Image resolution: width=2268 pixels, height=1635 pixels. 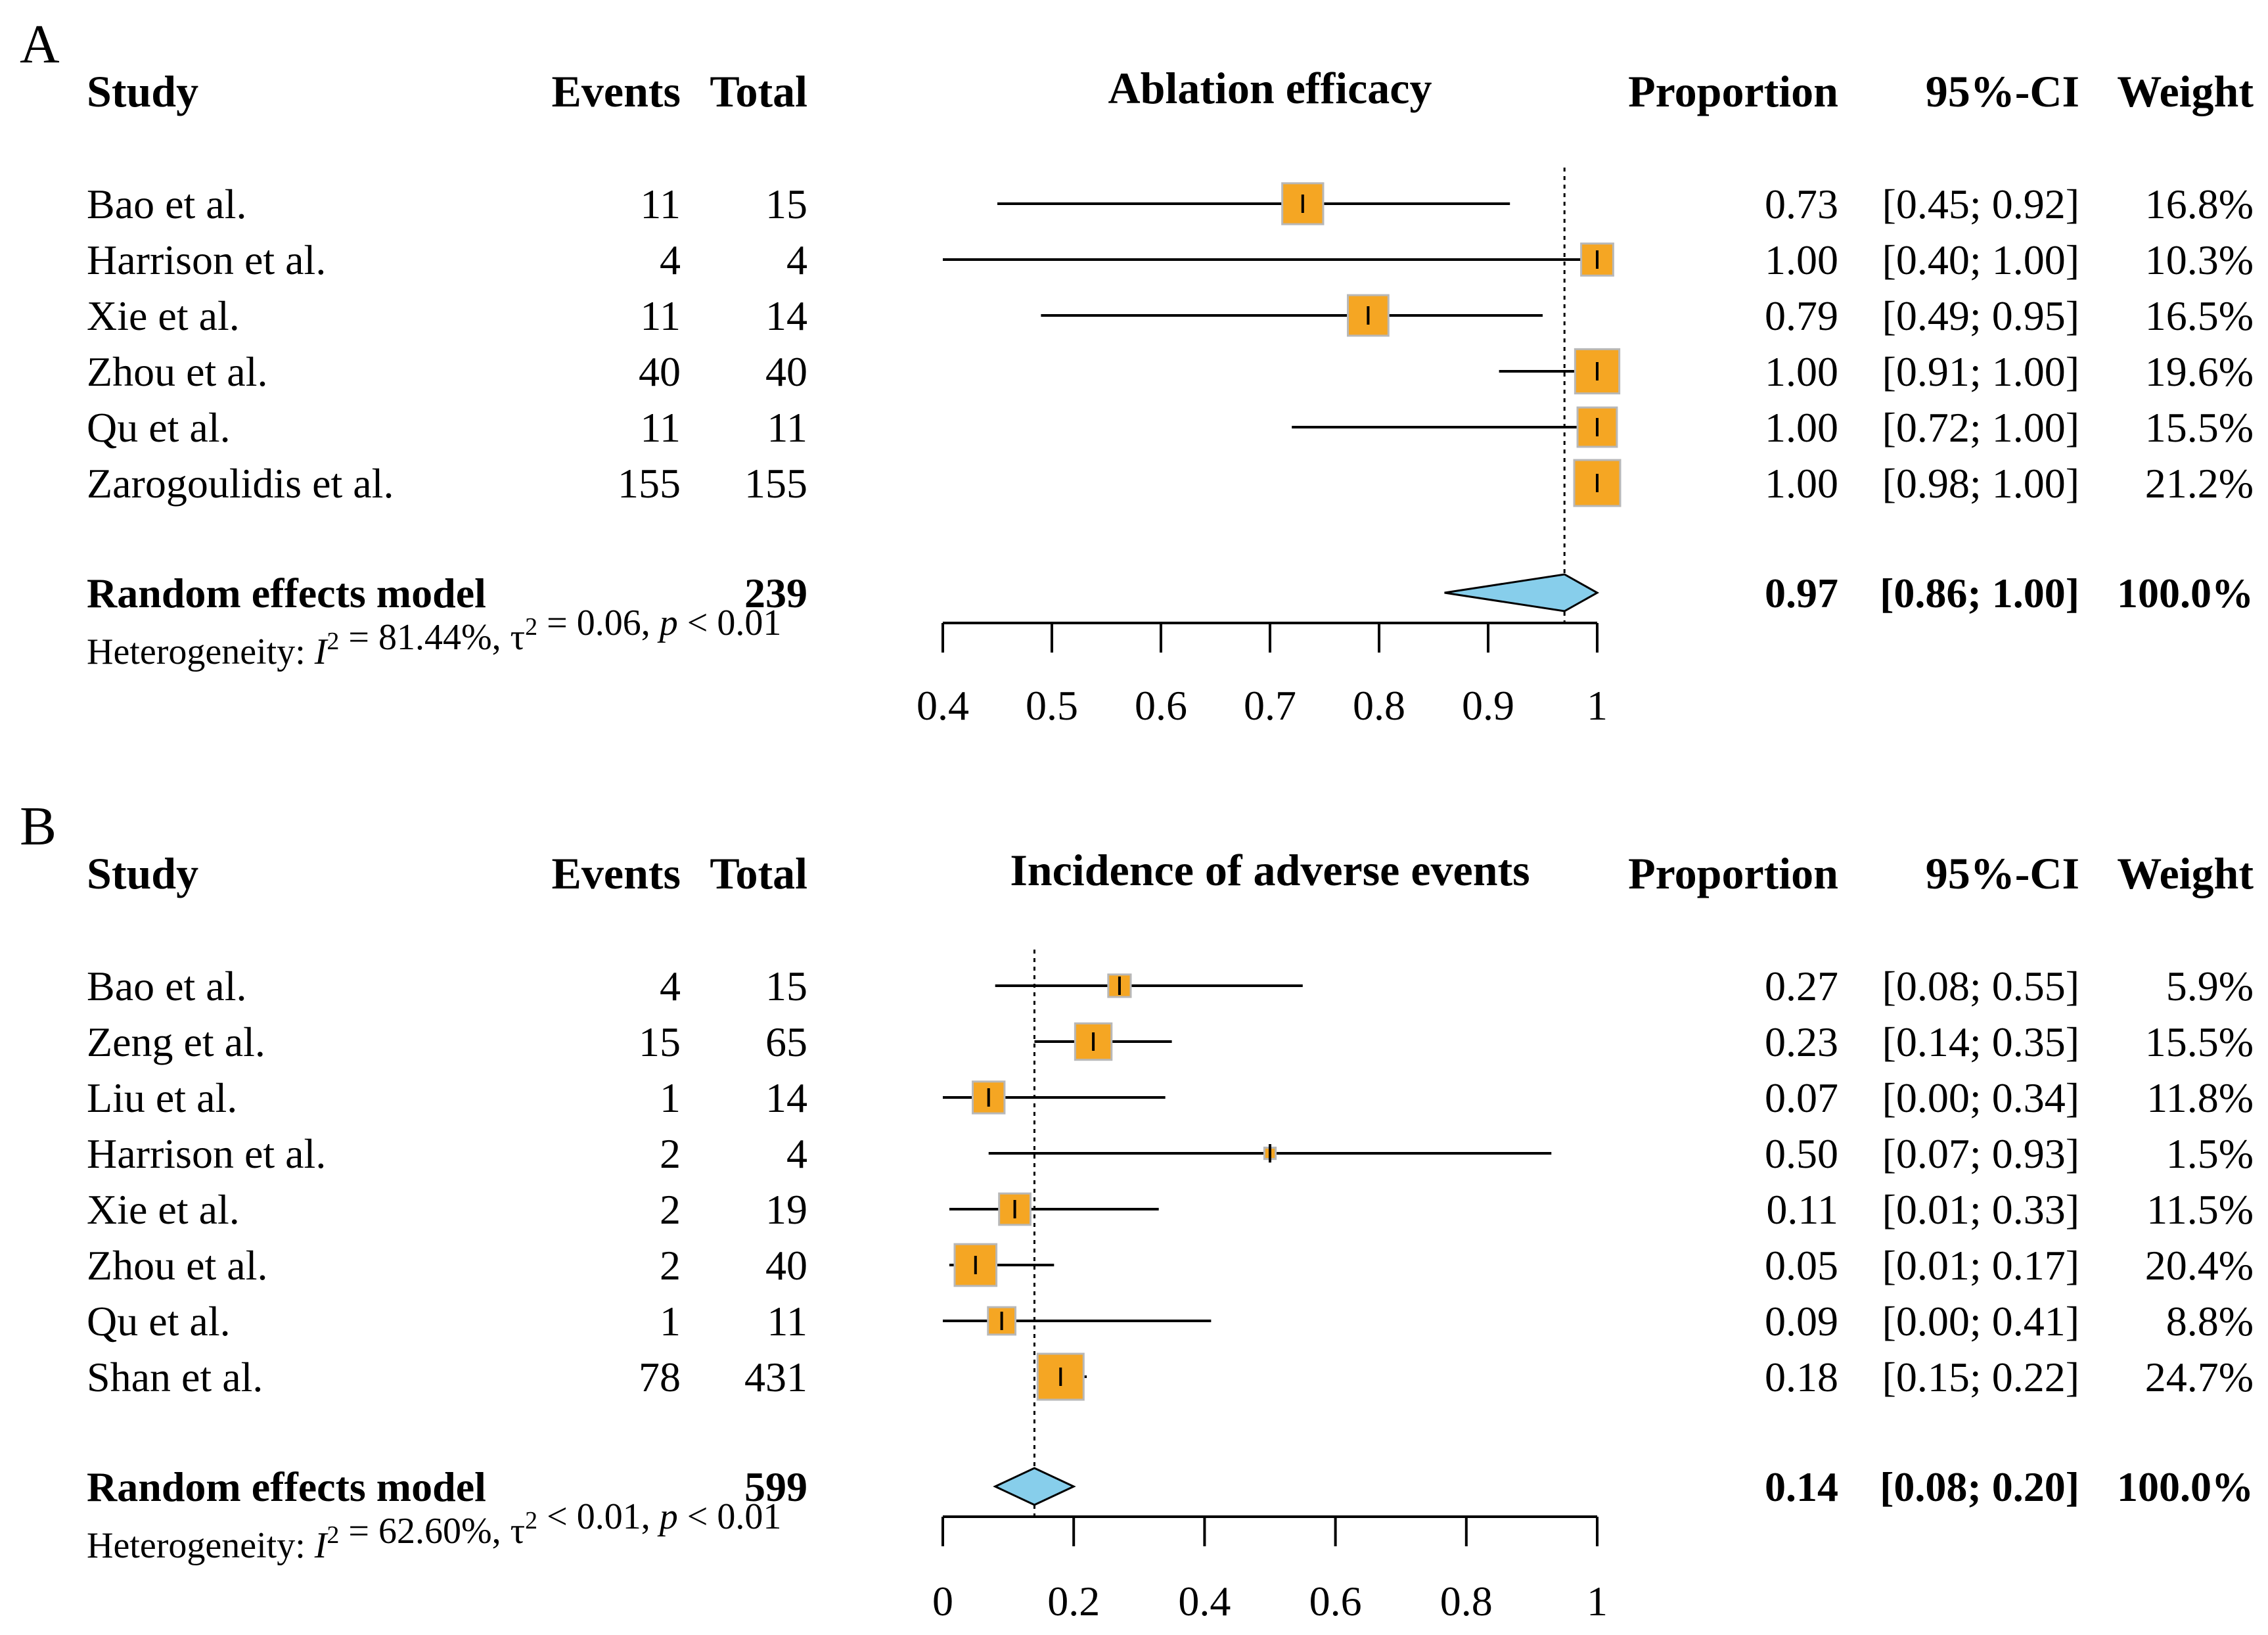 I want to click on summary-total: 599, so click(x=775, y=1486).